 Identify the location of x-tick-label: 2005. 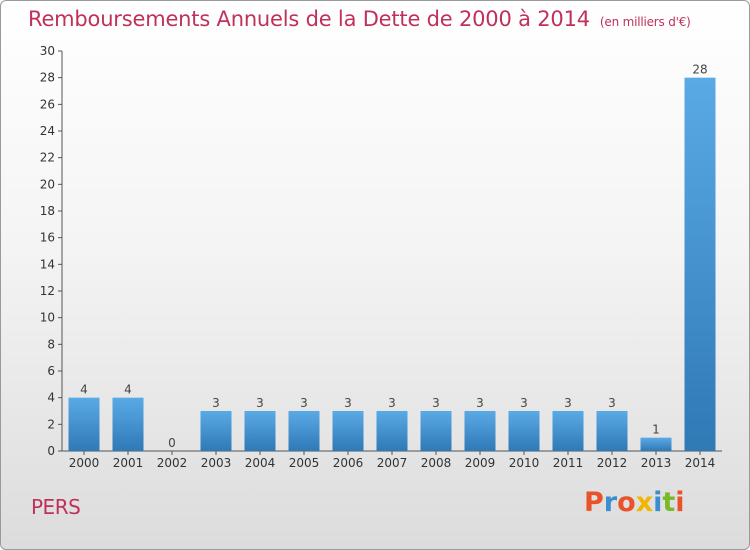
(304, 463).